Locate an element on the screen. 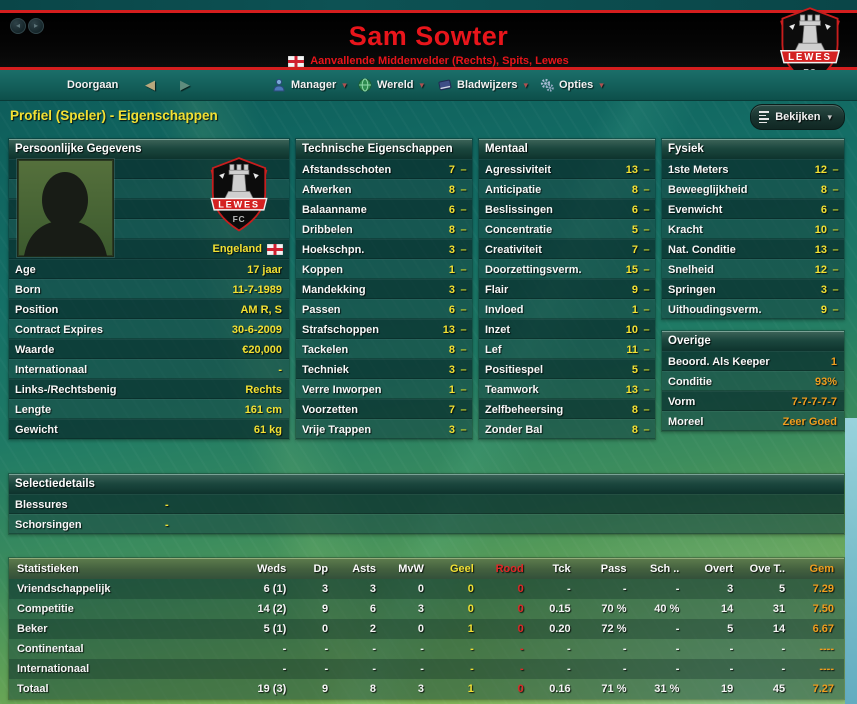  attribute-label: Inzet is located at coordinates (498, 330).